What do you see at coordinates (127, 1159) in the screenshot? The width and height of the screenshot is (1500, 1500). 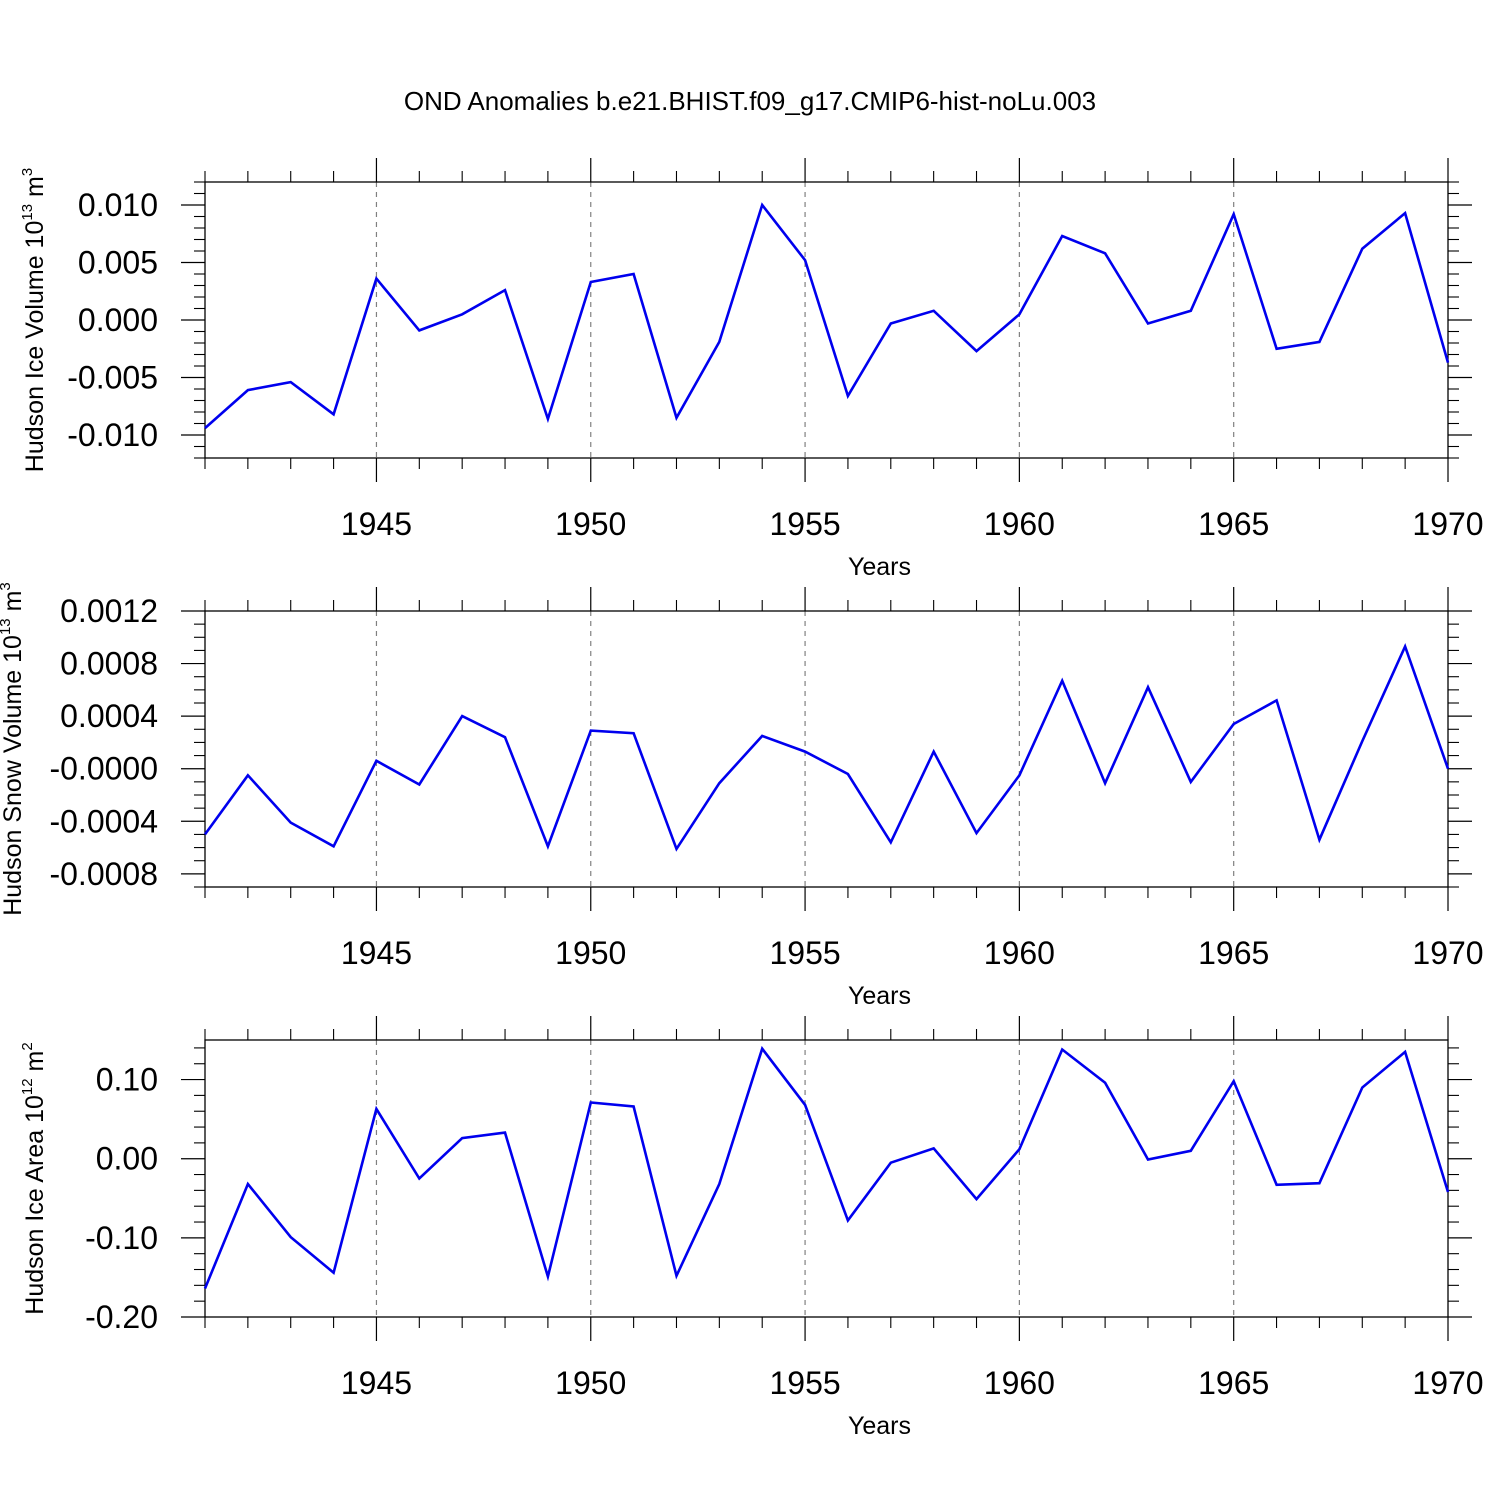 I see `y-tick-label: 0.00` at bounding box center [127, 1159].